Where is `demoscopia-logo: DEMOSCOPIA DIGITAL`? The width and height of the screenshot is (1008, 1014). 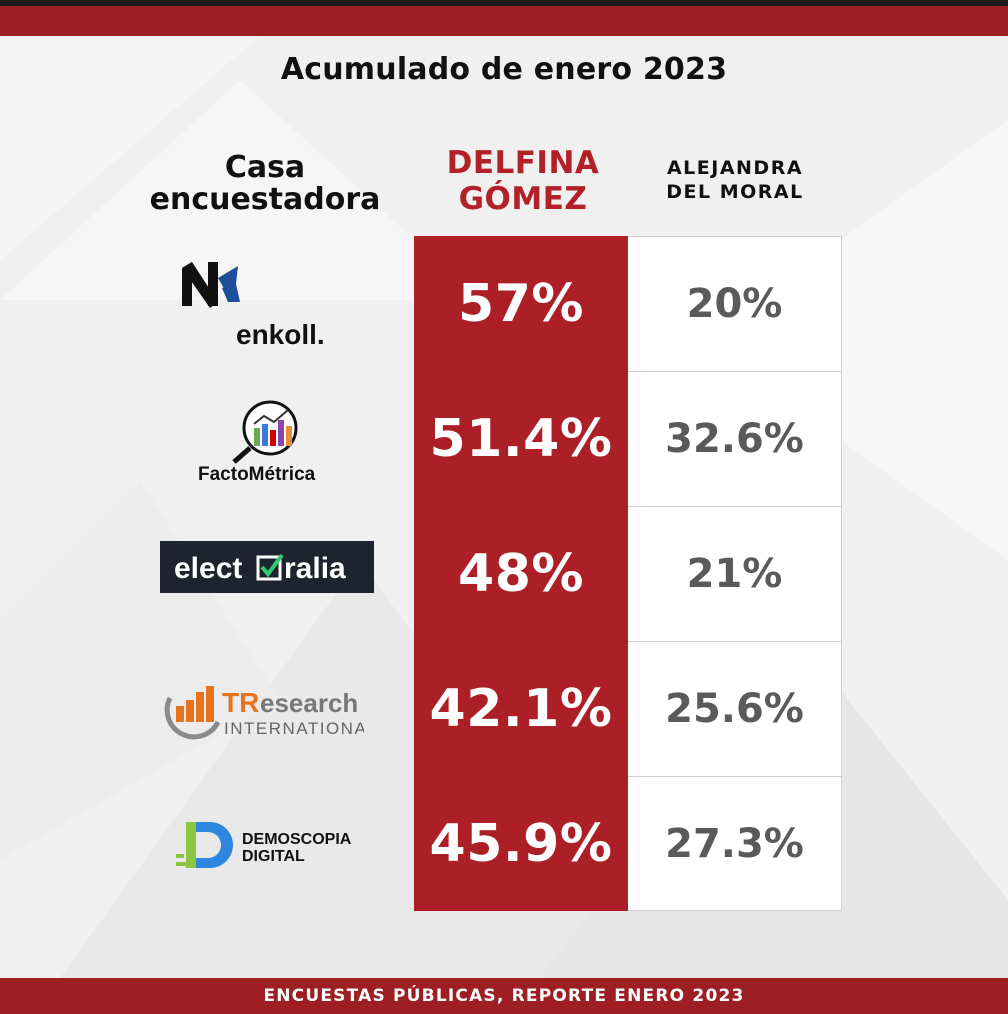 demoscopia-logo: DEMOSCOPIA DIGITAL is located at coordinates (264, 845).